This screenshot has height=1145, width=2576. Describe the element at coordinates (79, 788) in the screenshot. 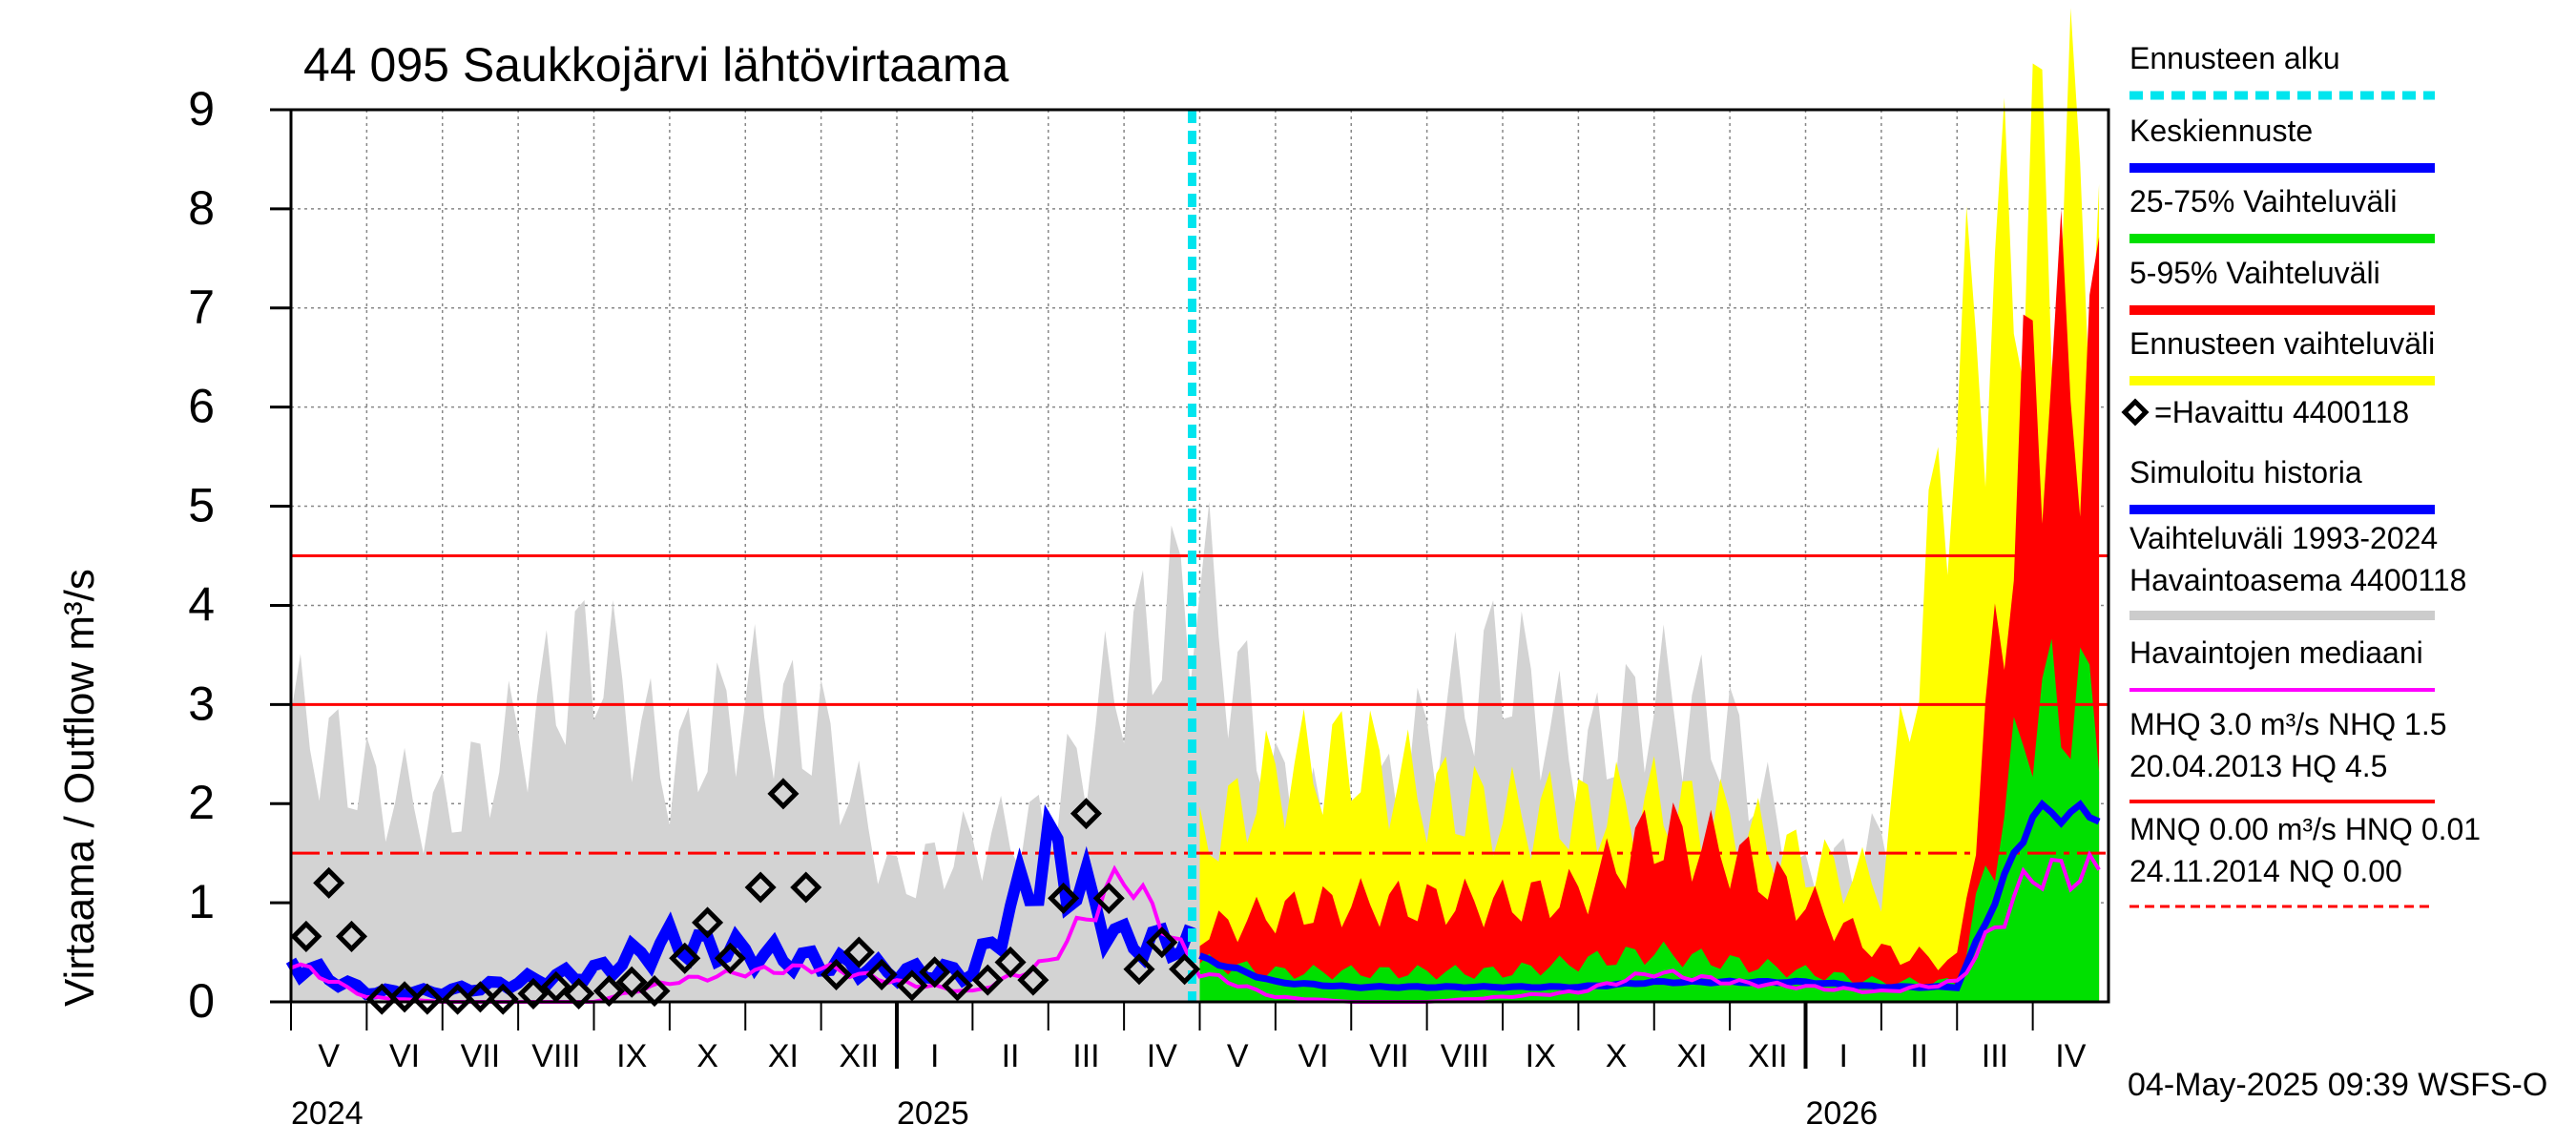

I see `y-axis-label: Virtaama / Outflow m³/s` at that location.